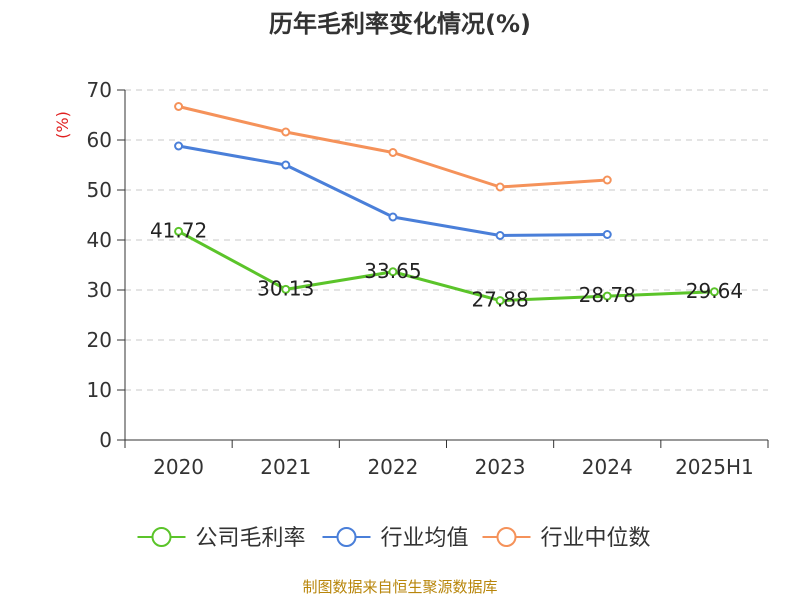  What do you see at coordinates (99, 90) in the screenshot?
I see `y-tick-label: 70` at bounding box center [99, 90].